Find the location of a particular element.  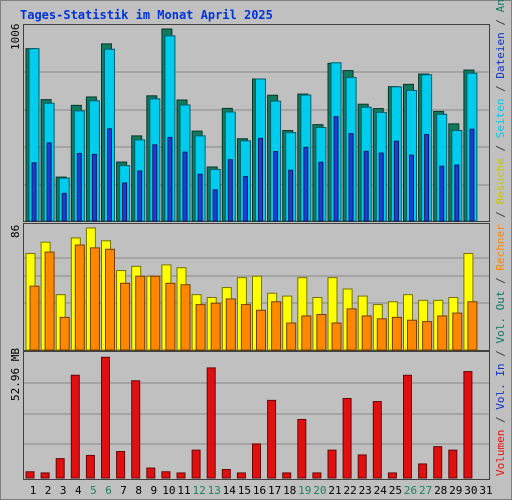

side-legend-part: Besuche is located at coordinates (500, 181).